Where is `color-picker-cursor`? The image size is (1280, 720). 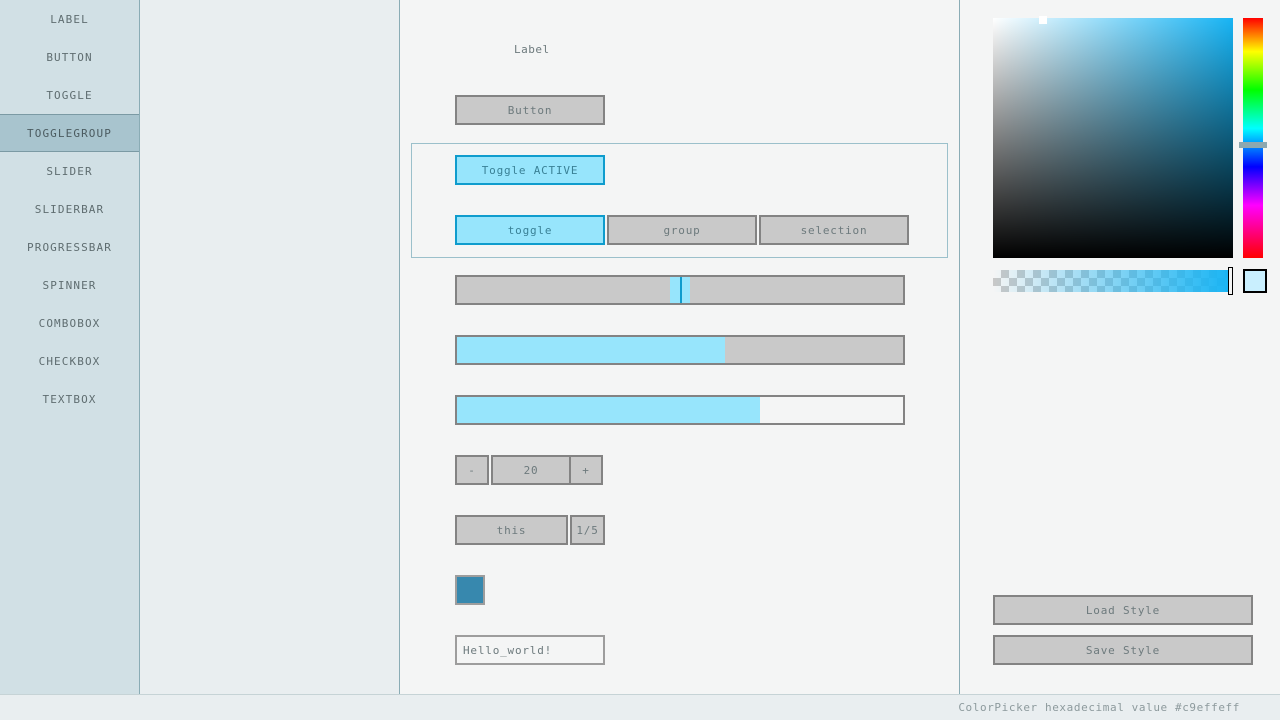 color-picker-cursor is located at coordinates (1043, 20).